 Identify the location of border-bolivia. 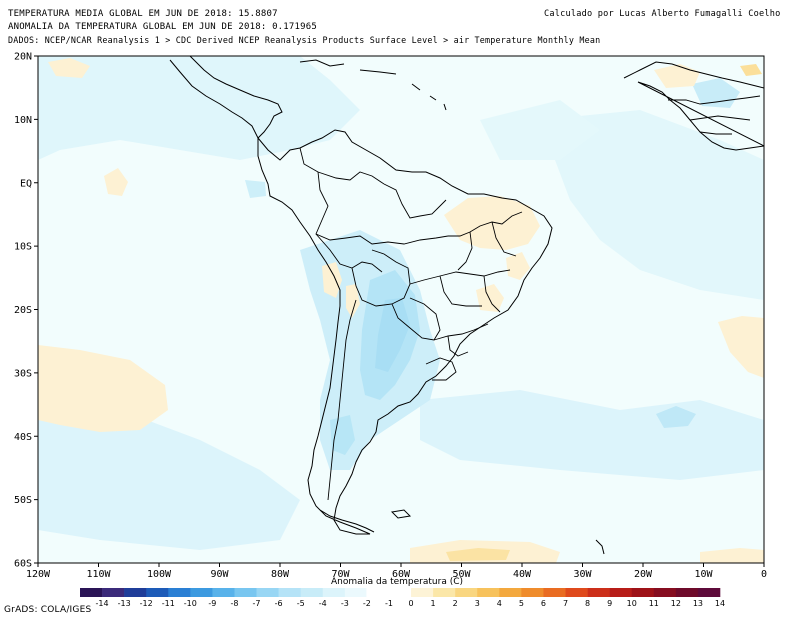
(381, 278).